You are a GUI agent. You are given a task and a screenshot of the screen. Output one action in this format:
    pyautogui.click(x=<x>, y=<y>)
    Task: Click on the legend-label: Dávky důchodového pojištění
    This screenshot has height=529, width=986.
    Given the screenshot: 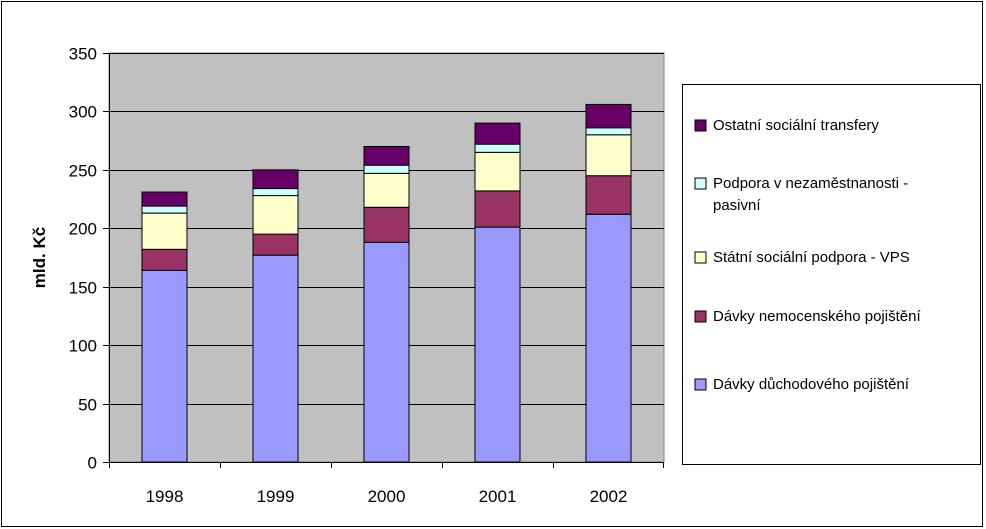 What is the action you would take?
    pyautogui.click(x=811, y=384)
    